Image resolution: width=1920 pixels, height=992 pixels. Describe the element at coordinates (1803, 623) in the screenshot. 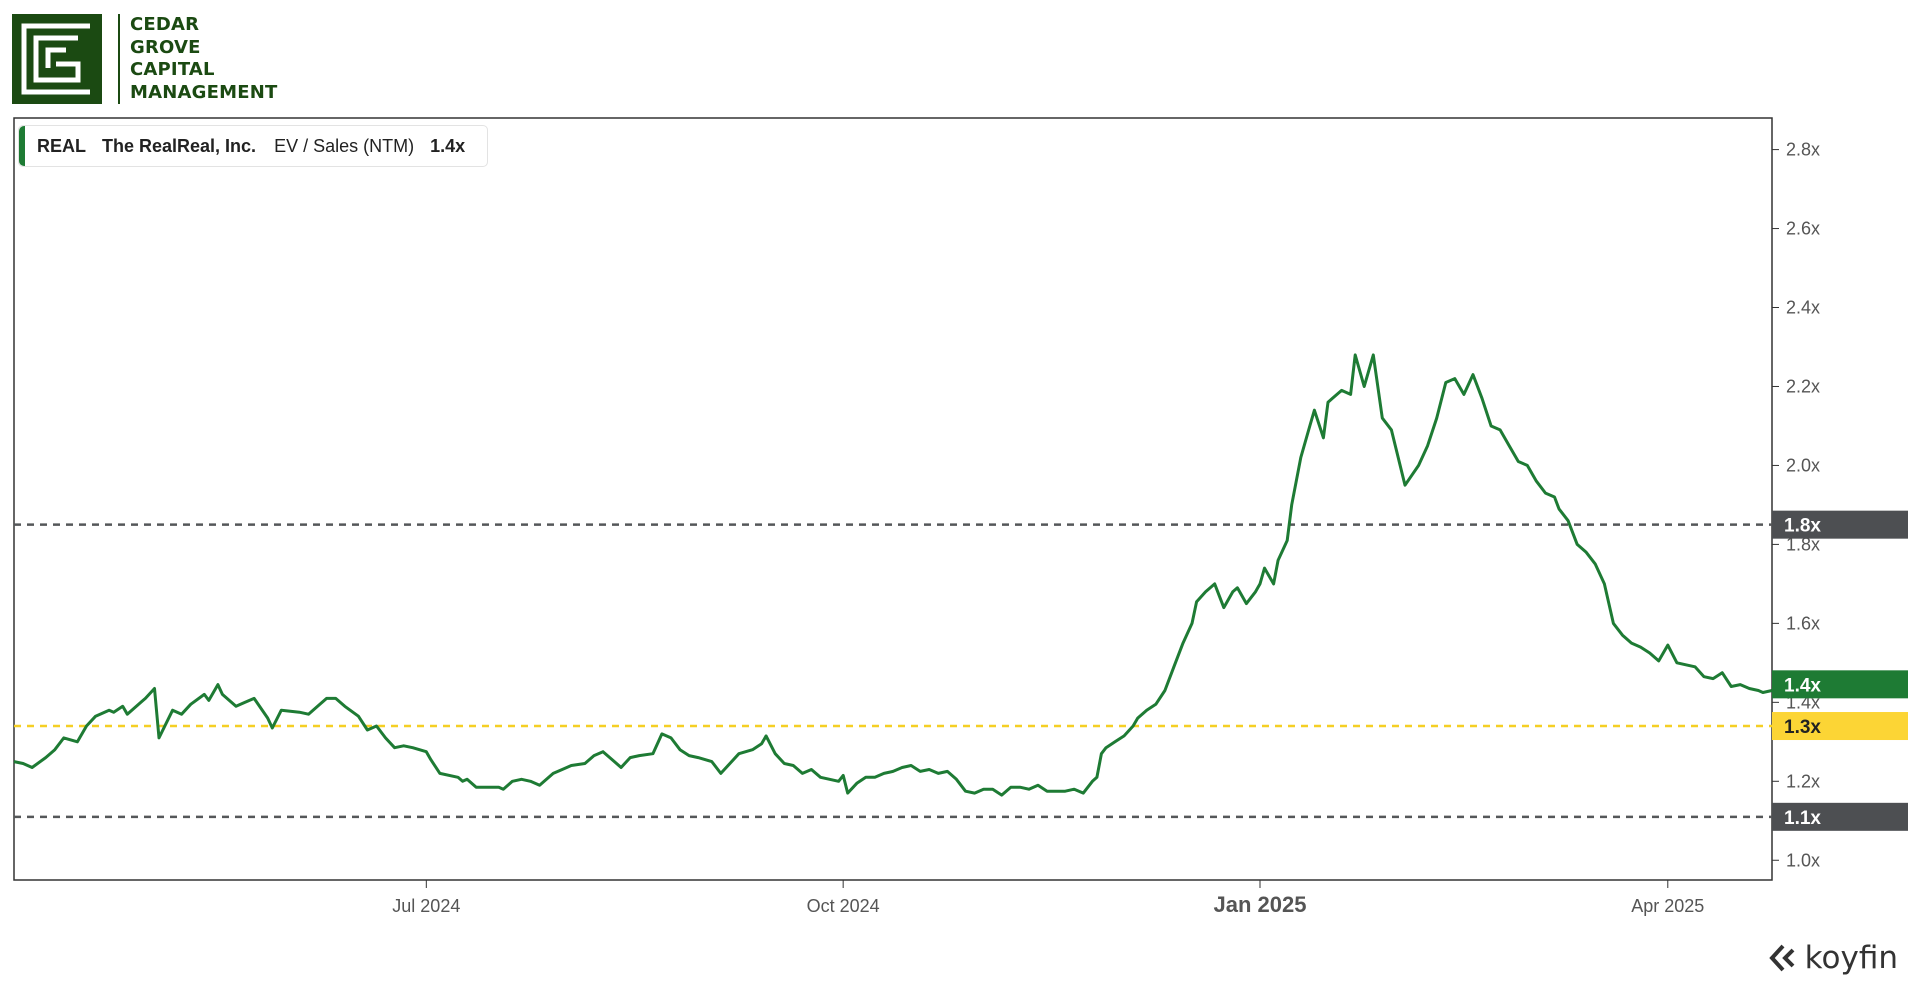

I see `y-tick-label: 1.6x` at that location.